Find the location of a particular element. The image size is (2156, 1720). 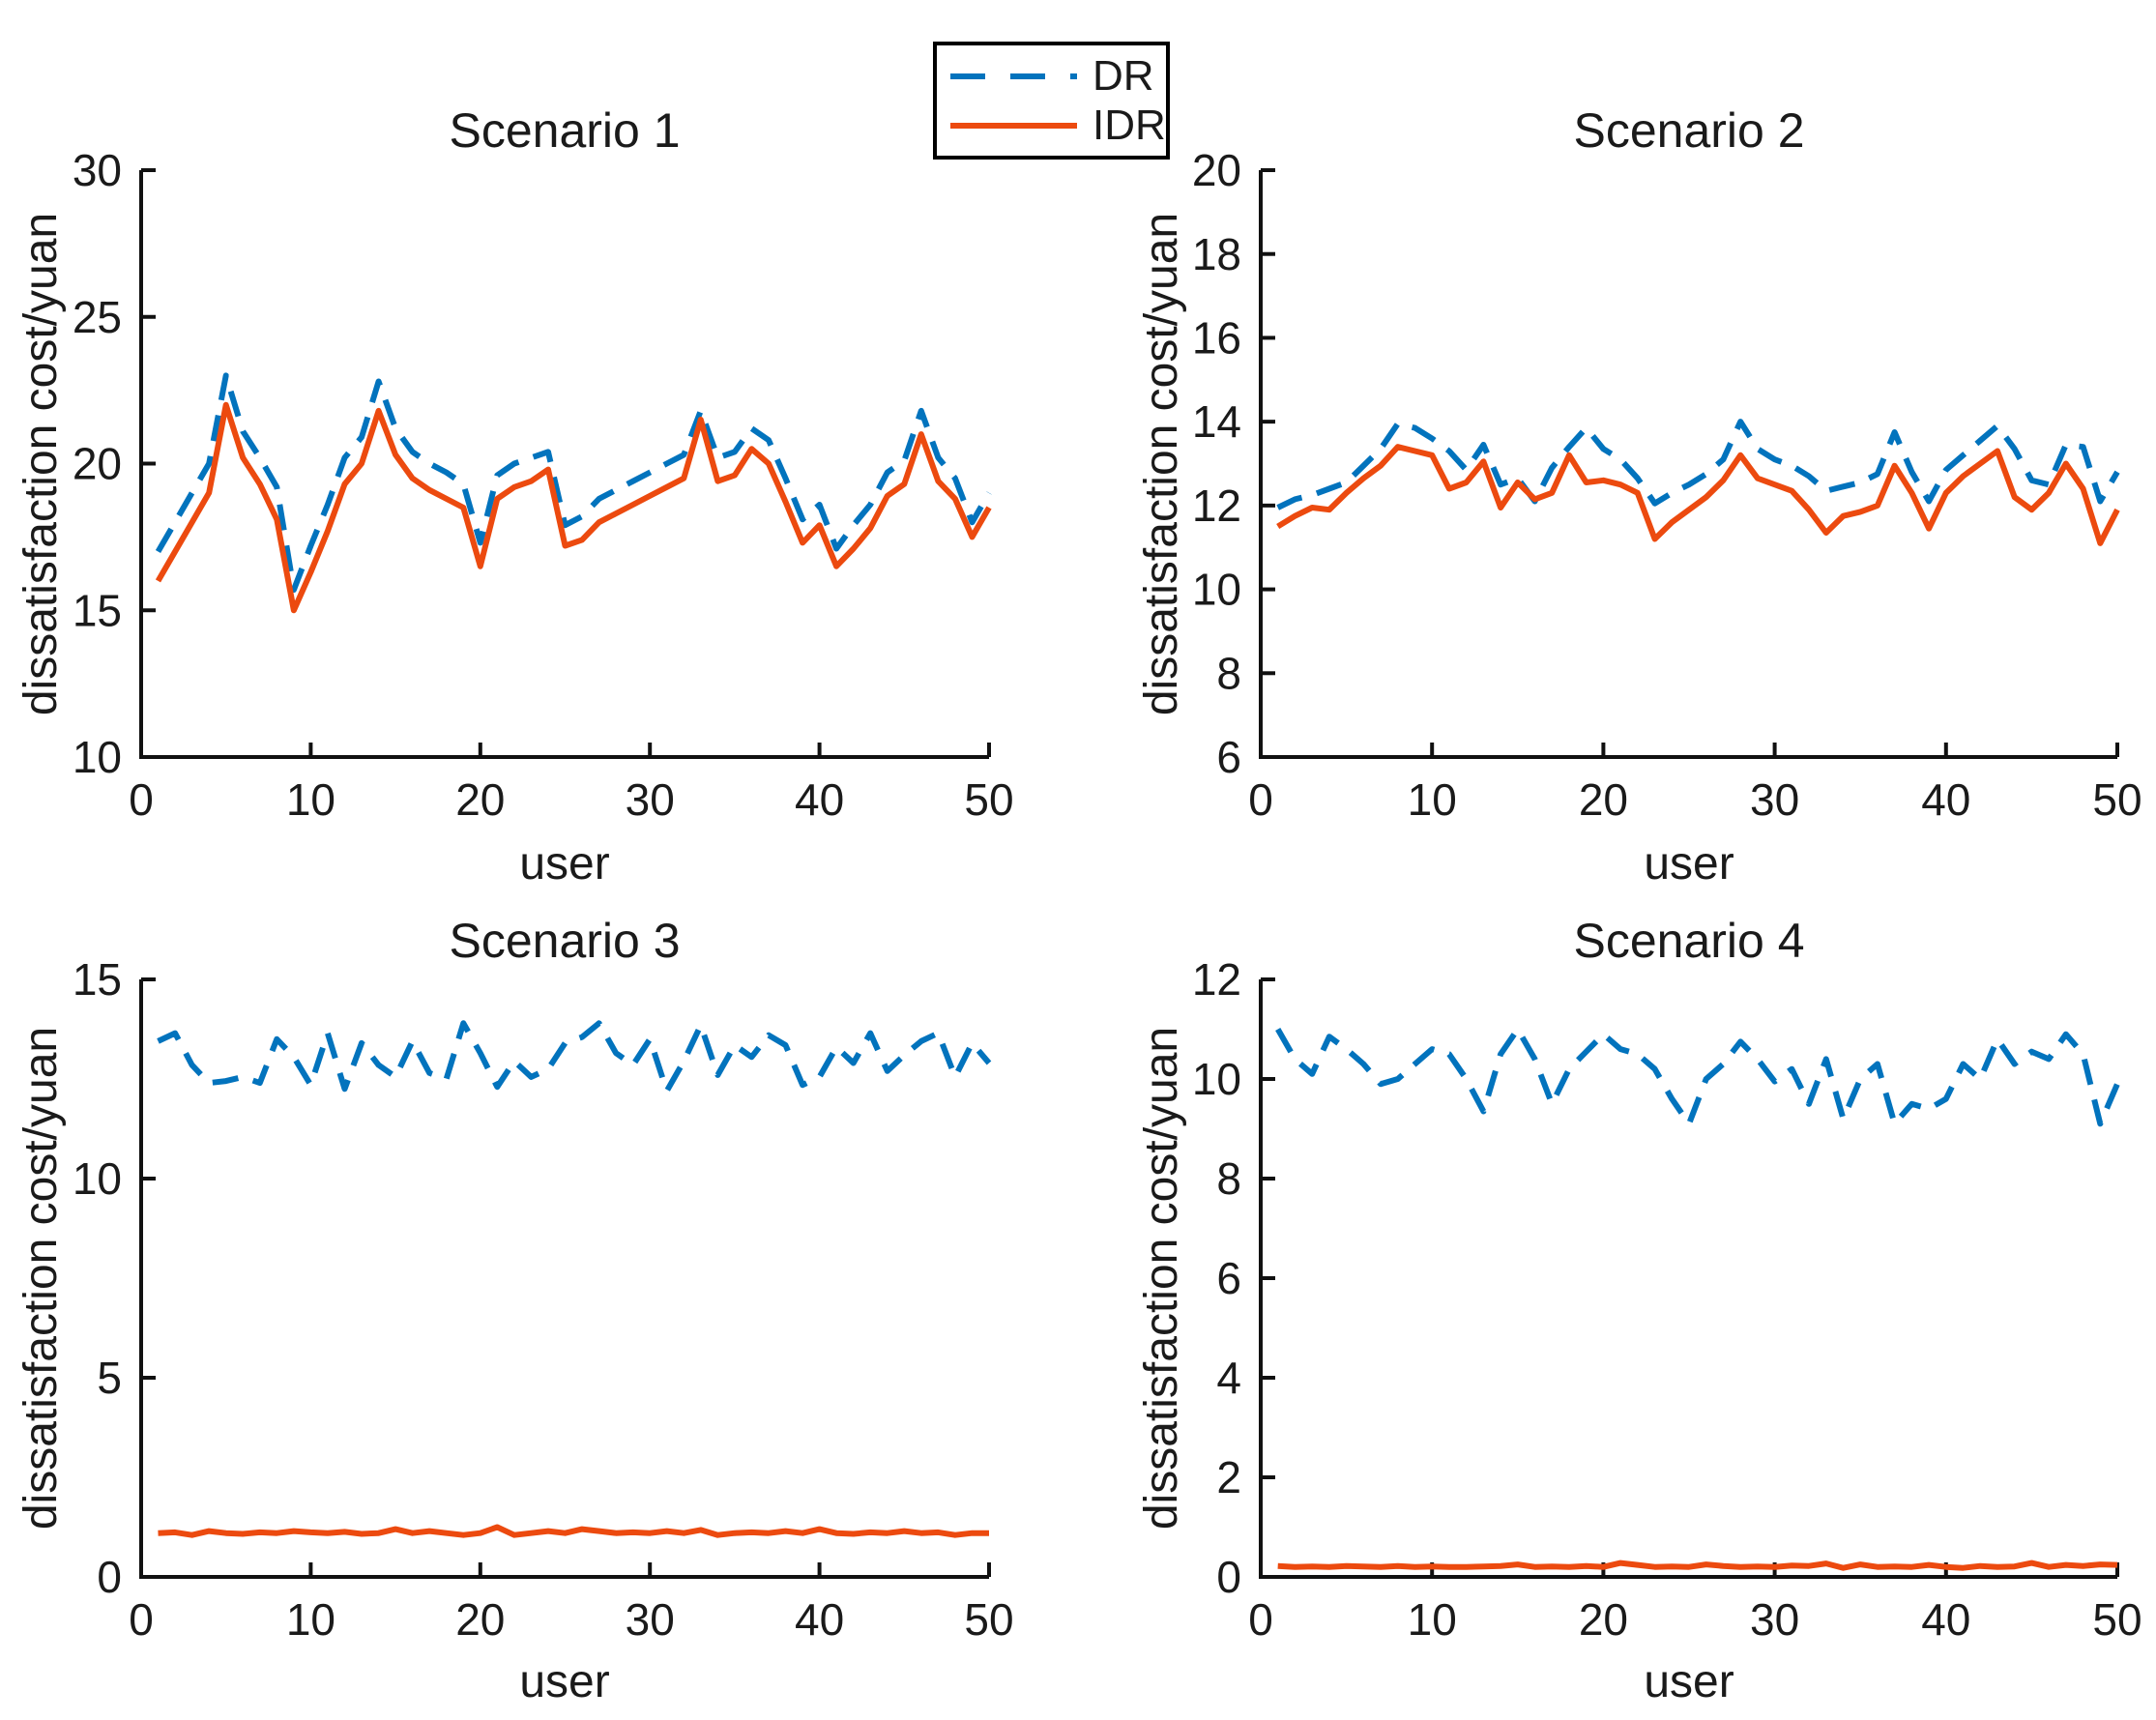

subplot-3-ytick-label: 15 is located at coordinates (97, 980).